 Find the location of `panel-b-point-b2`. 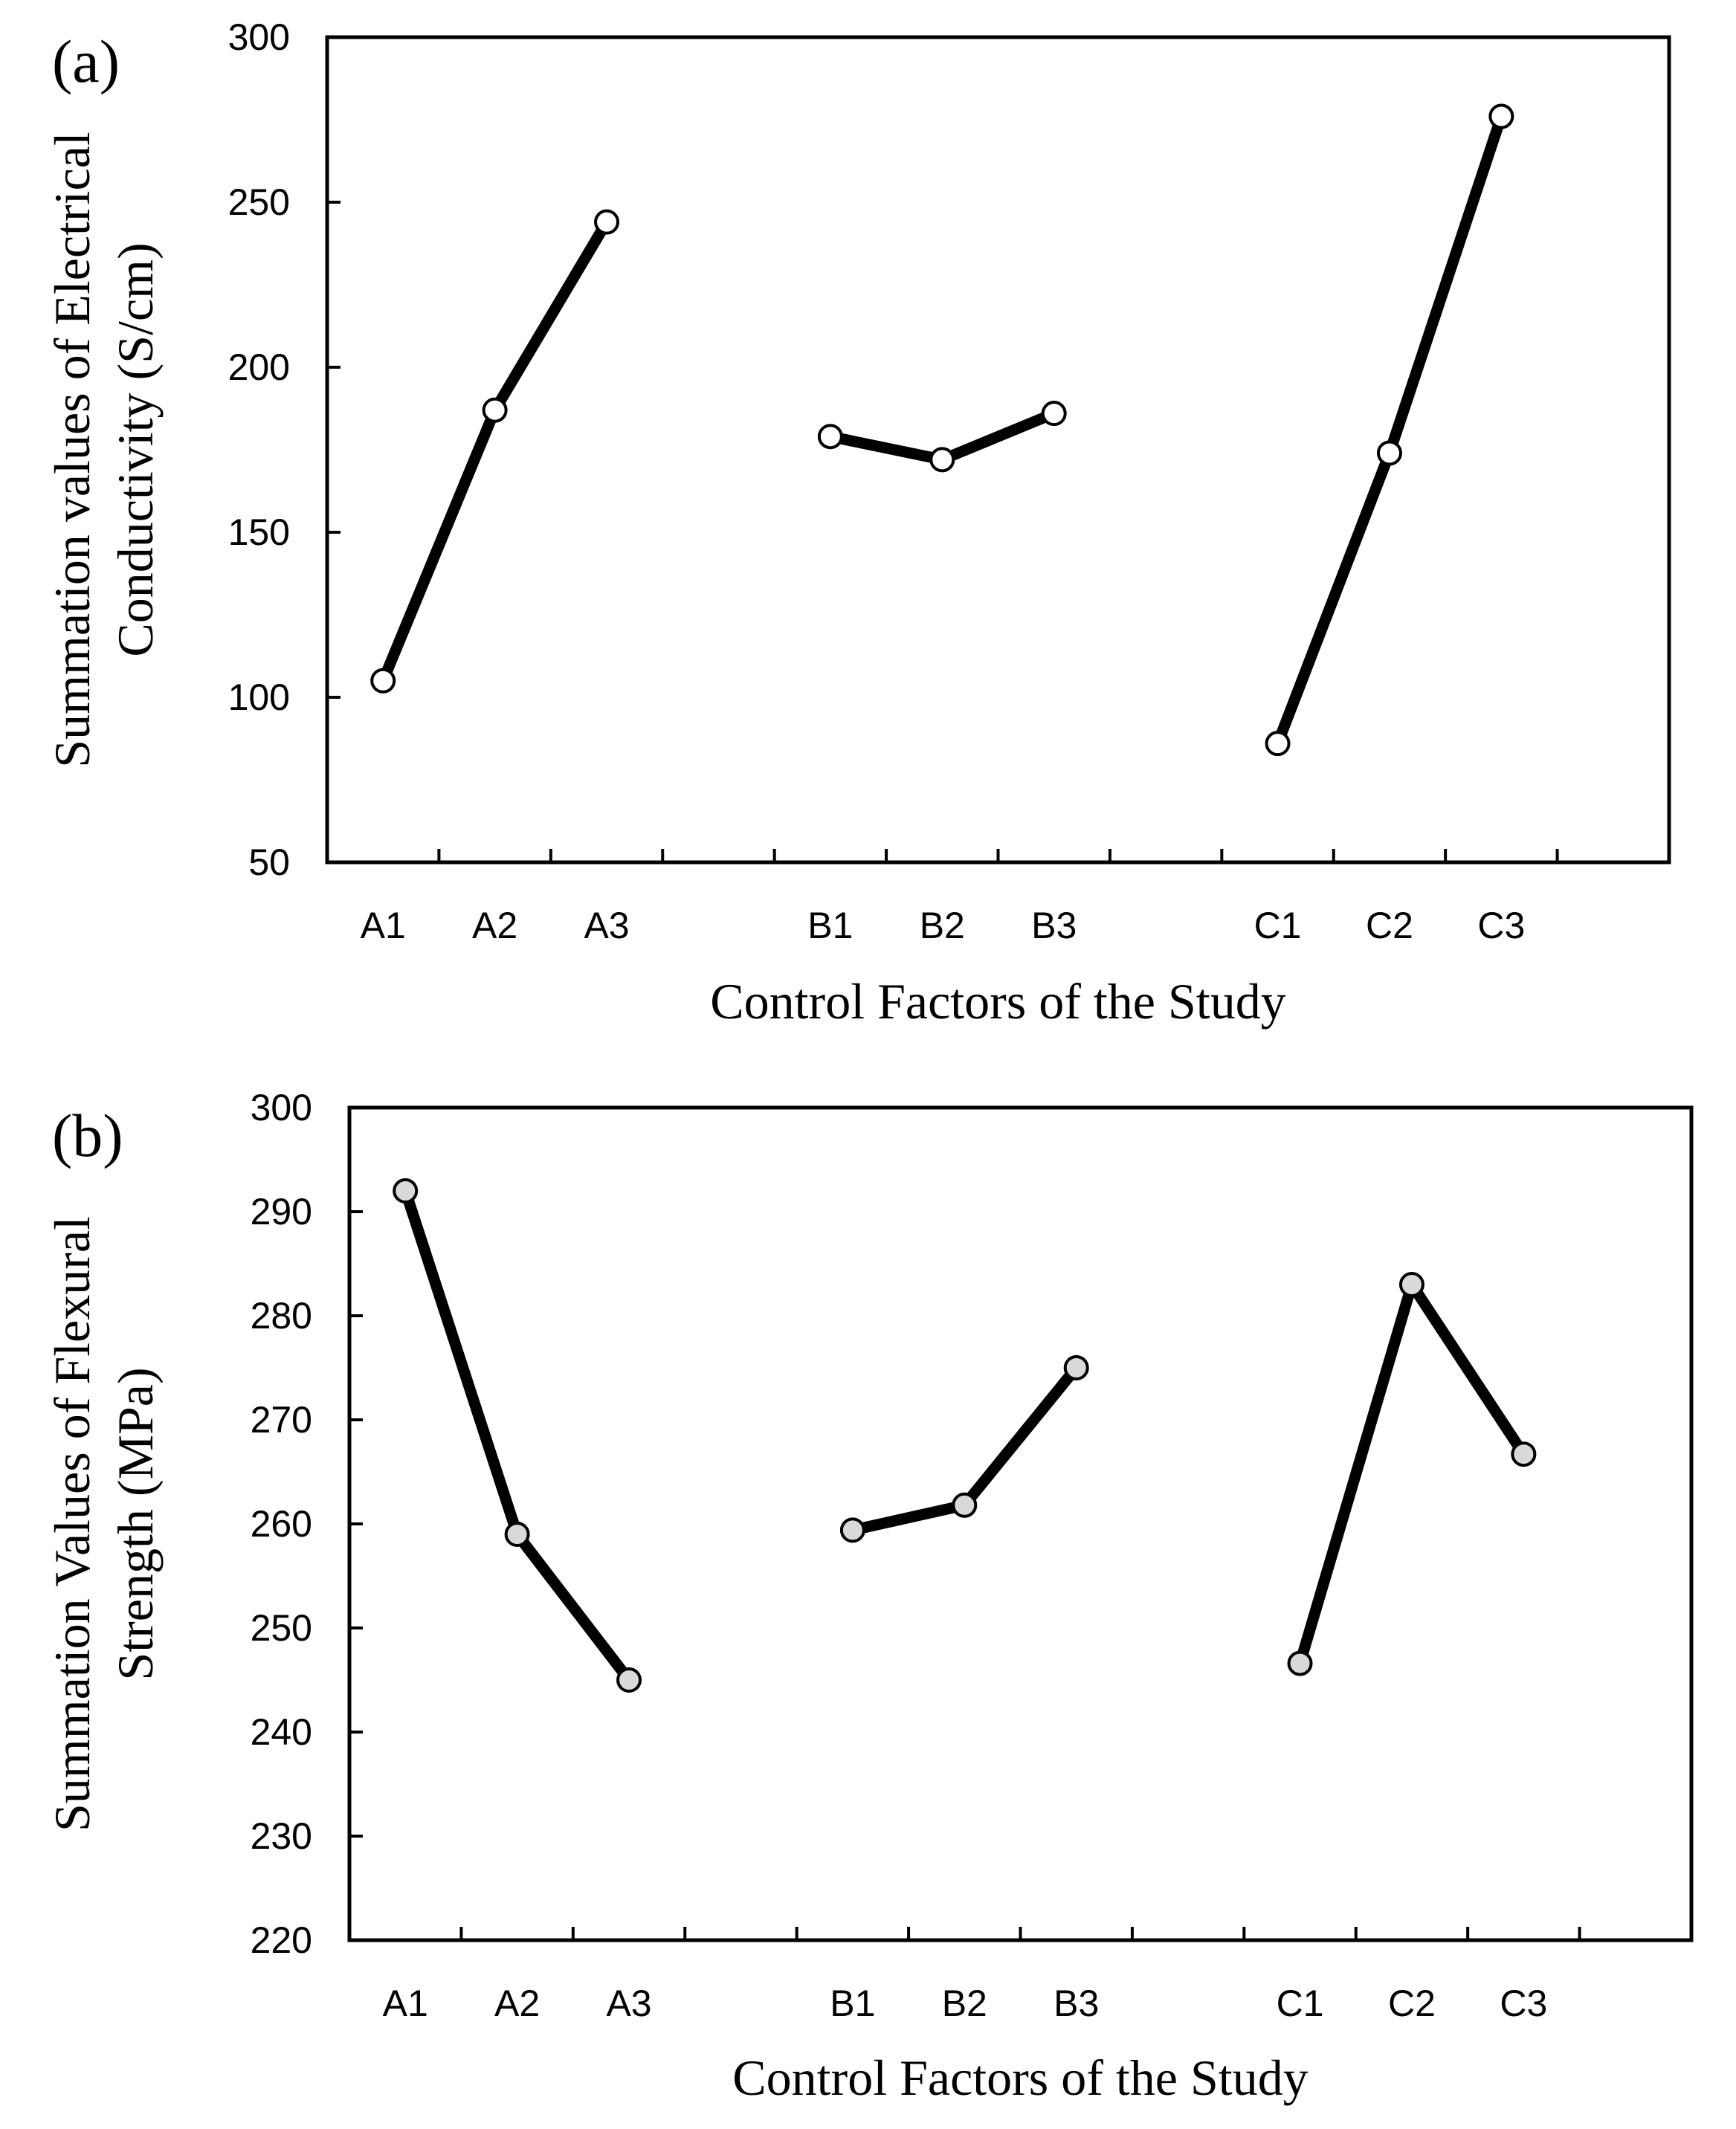

panel-b-point-b2 is located at coordinates (965, 1505).